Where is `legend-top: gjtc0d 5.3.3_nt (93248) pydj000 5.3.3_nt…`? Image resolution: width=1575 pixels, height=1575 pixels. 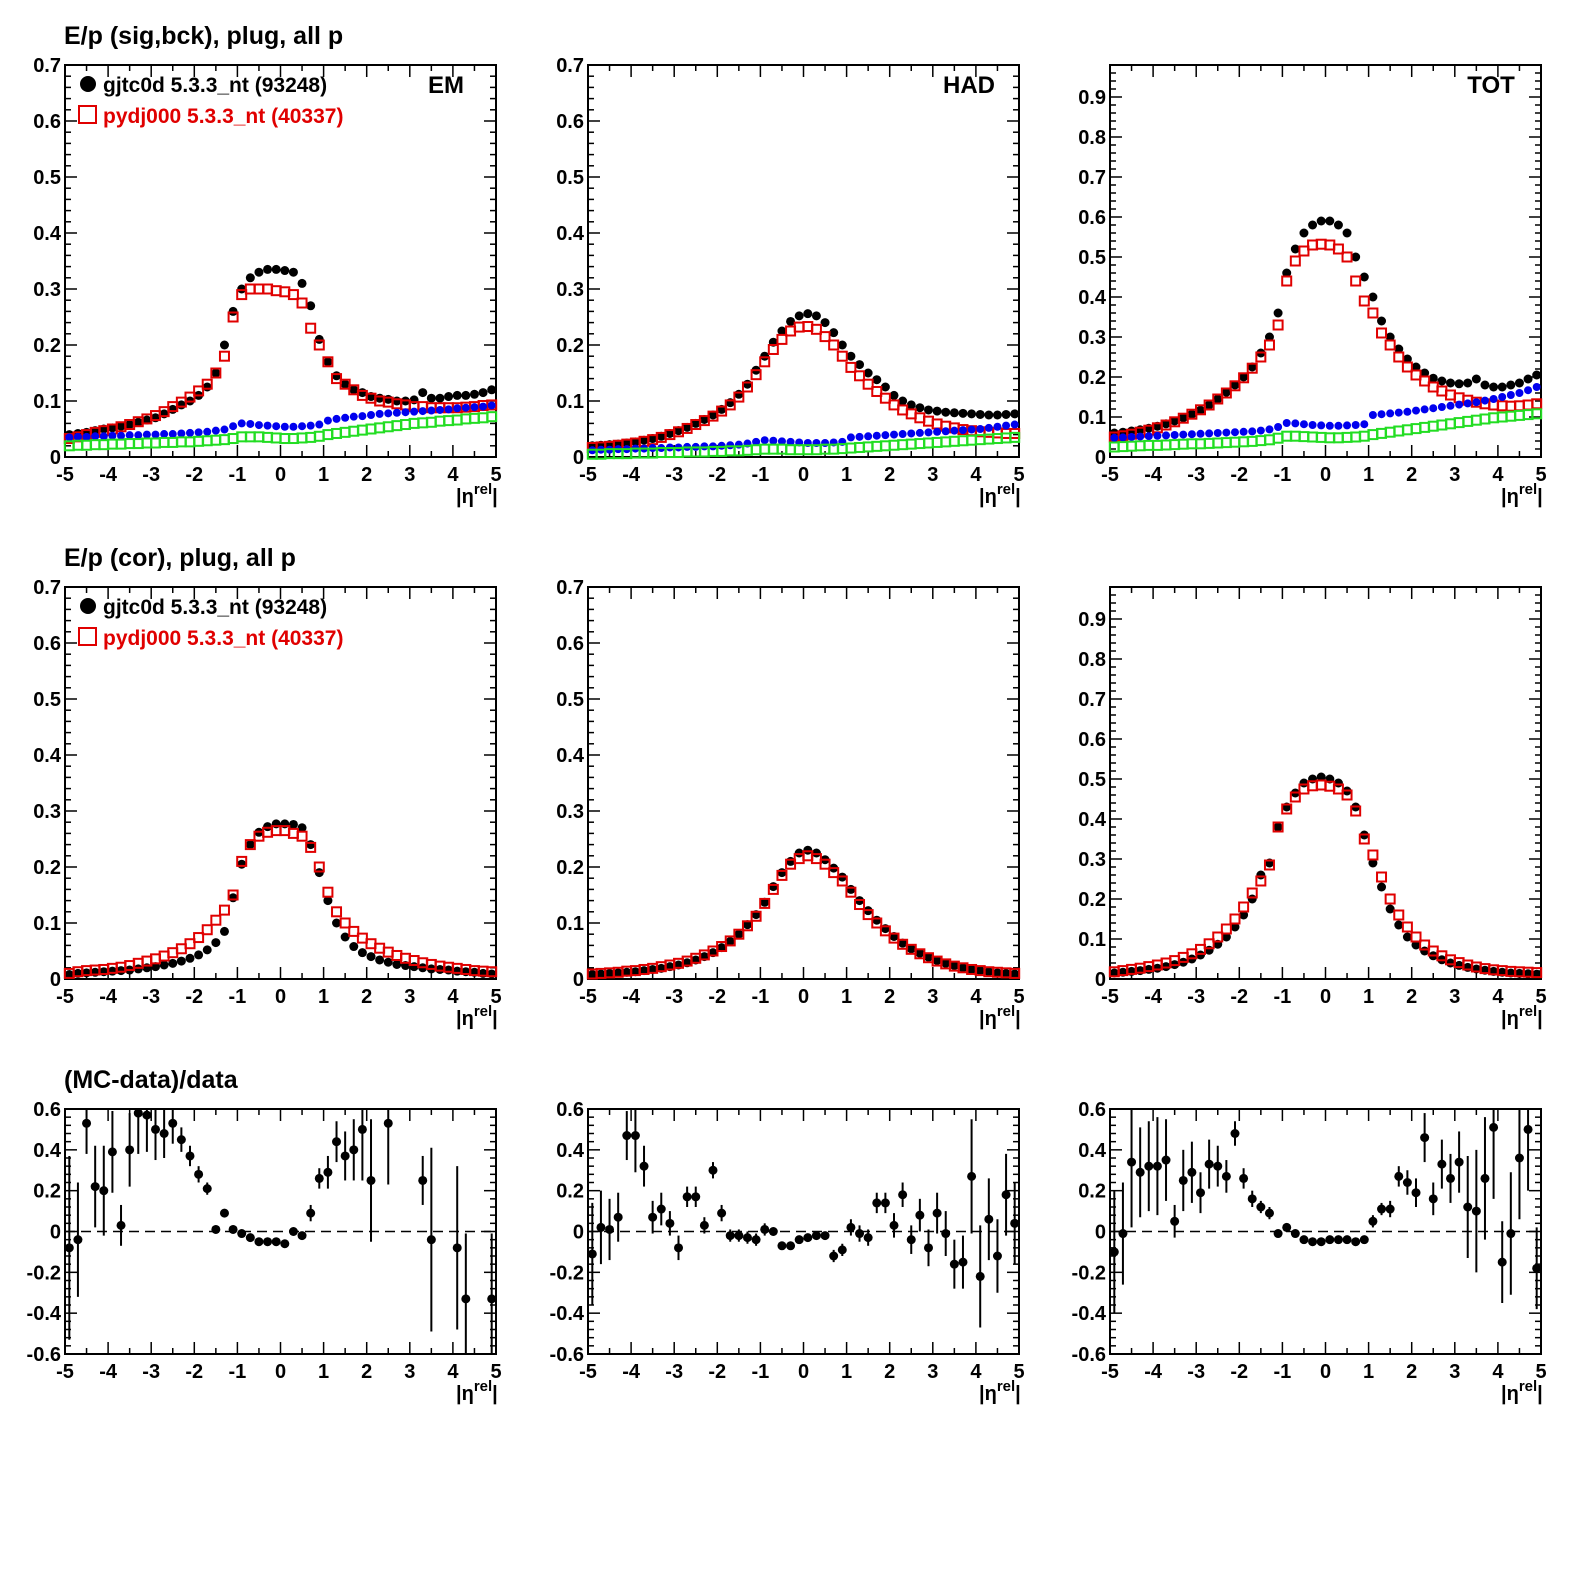
legend-top: gjtc0d 5.3.3_nt (93248) pydj000 5.3.3_nt… is located at coordinates (210, 101).